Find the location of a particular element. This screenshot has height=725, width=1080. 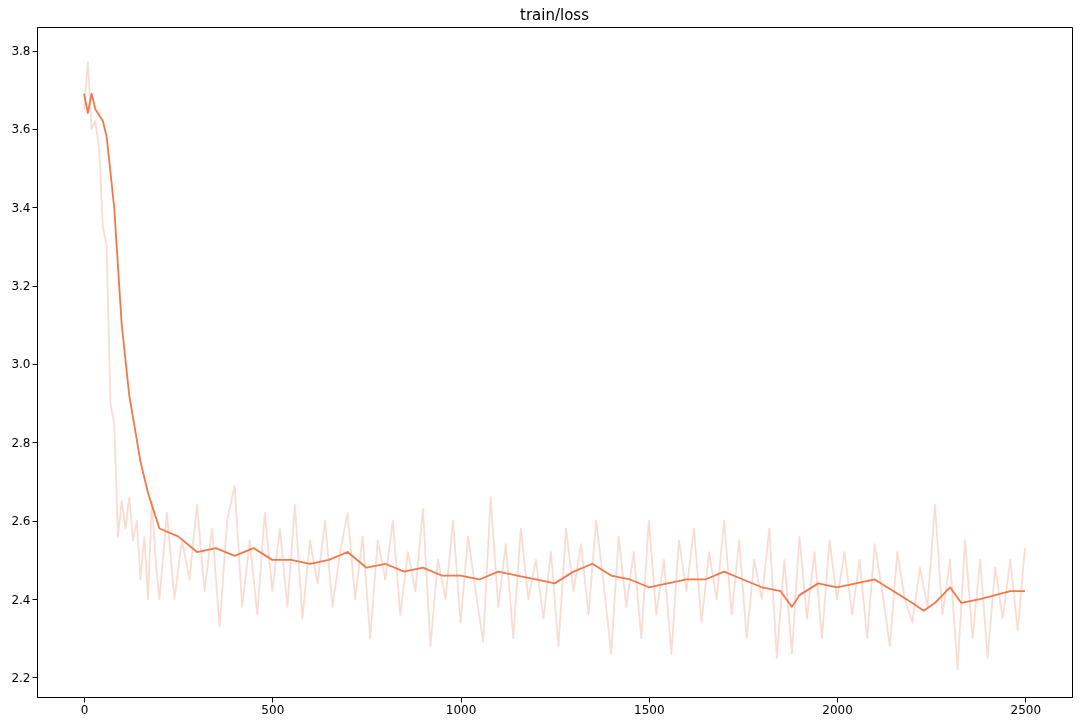

x-tick-label: 2000 is located at coordinates (837, 709).